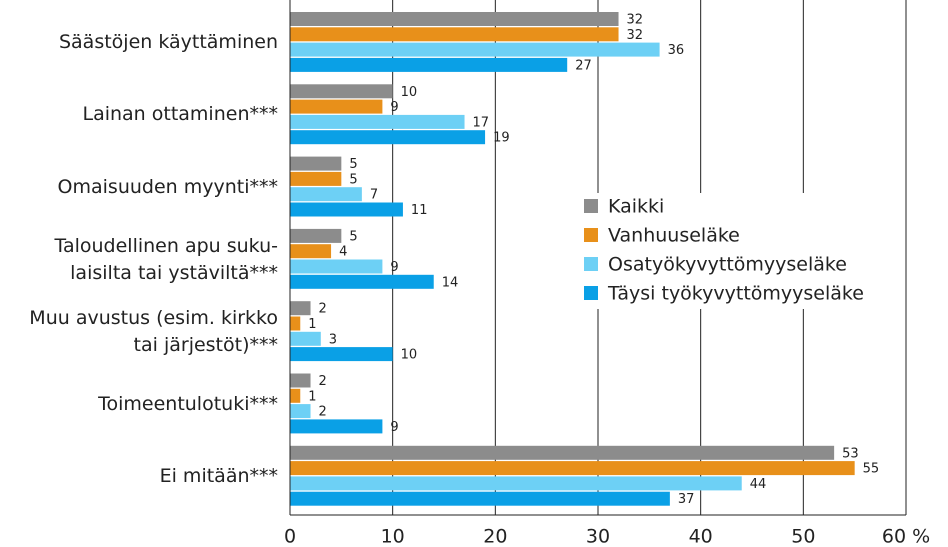  Describe the element at coordinates (735, 294) in the screenshot. I see `legend-label: Täysi työkyvyttömyyseläke` at that location.